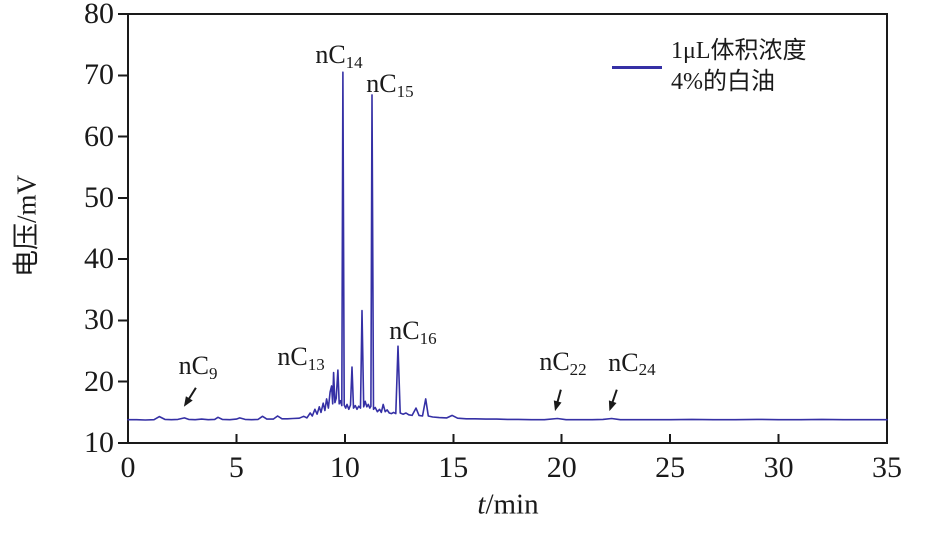 The height and width of the screenshot is (533, 945). Describe the element at coordinates (637, 67) in the screenshot. I see `legend-line-swatch` at that location.